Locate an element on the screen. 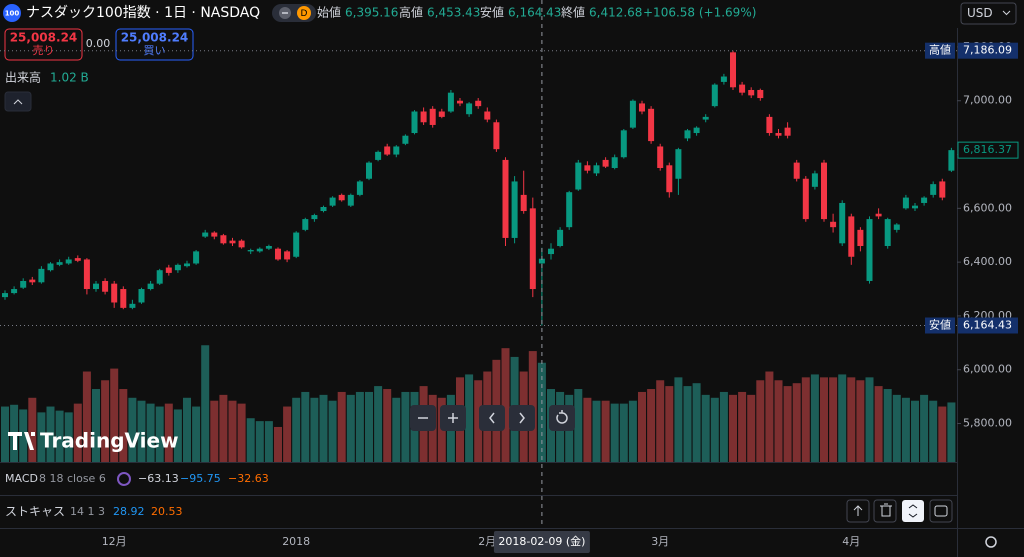 This screenshot has width=1024, height=557. settings-button is located at coordinates (991, 542).